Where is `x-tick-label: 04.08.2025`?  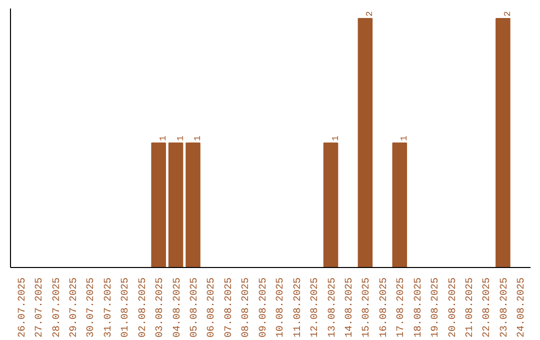
x-tick-label: 04.08.2025 is located at coordinates (178, 307).